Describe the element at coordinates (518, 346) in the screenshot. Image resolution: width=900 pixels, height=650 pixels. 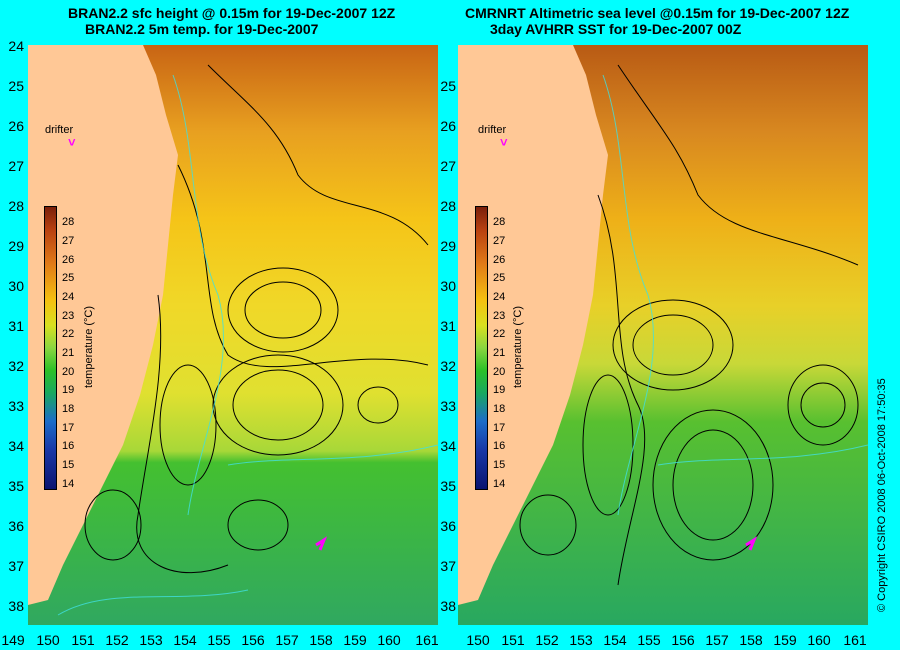
I see `right-colorbar-label: temperature (°C)` at that location.